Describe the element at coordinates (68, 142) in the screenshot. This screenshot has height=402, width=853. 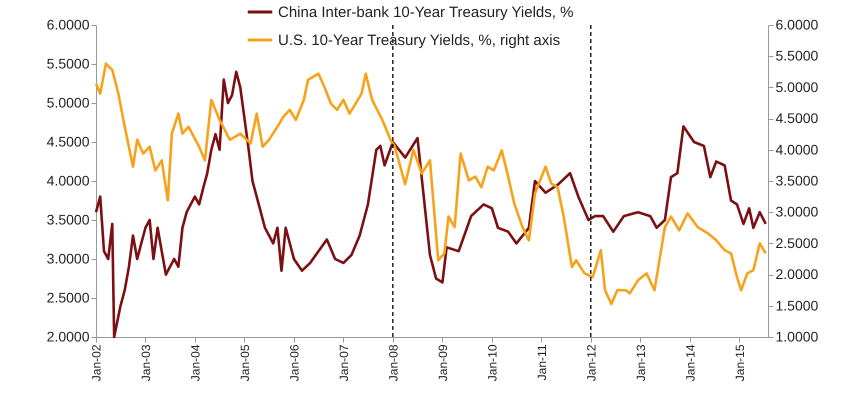
I see `y-tick-label: 4.5000` at that location.